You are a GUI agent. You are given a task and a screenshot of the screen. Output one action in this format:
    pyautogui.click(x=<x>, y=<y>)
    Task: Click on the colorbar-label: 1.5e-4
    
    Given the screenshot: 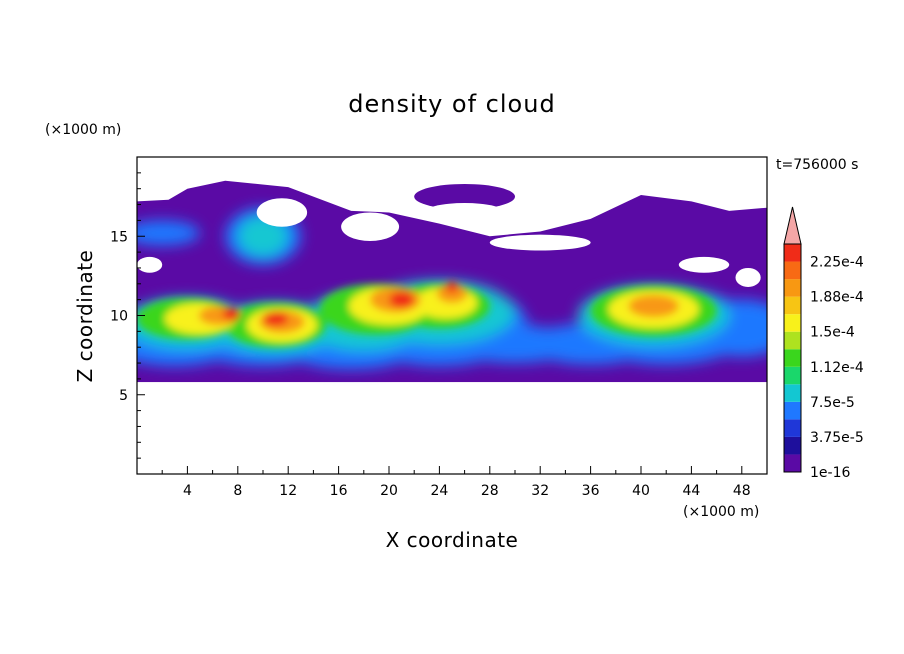 What is the action you would take?
    pyautogui.click(x=832, y=333)
    